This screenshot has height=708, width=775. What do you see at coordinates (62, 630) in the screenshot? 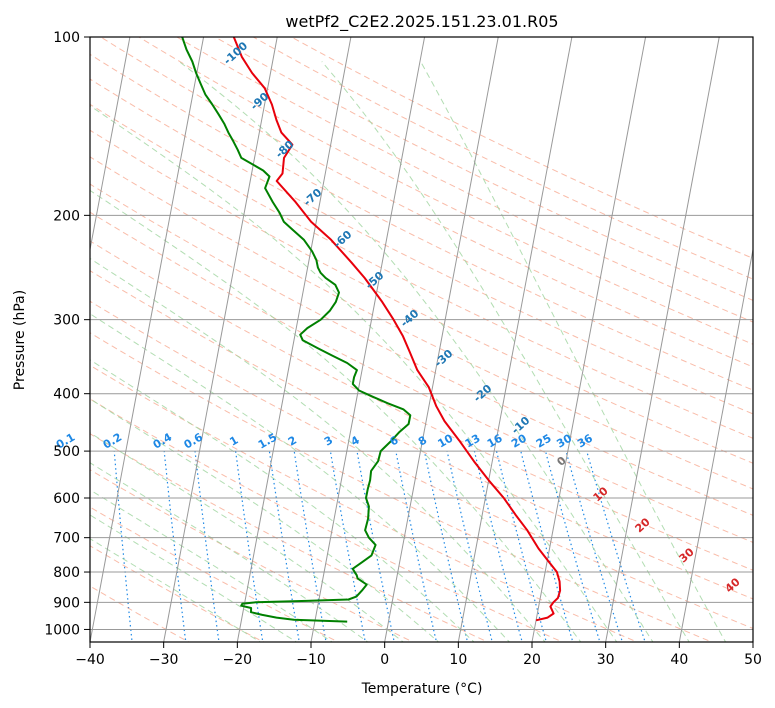
I see `y-tick-label: 1000` at bounding box center [62, 630].